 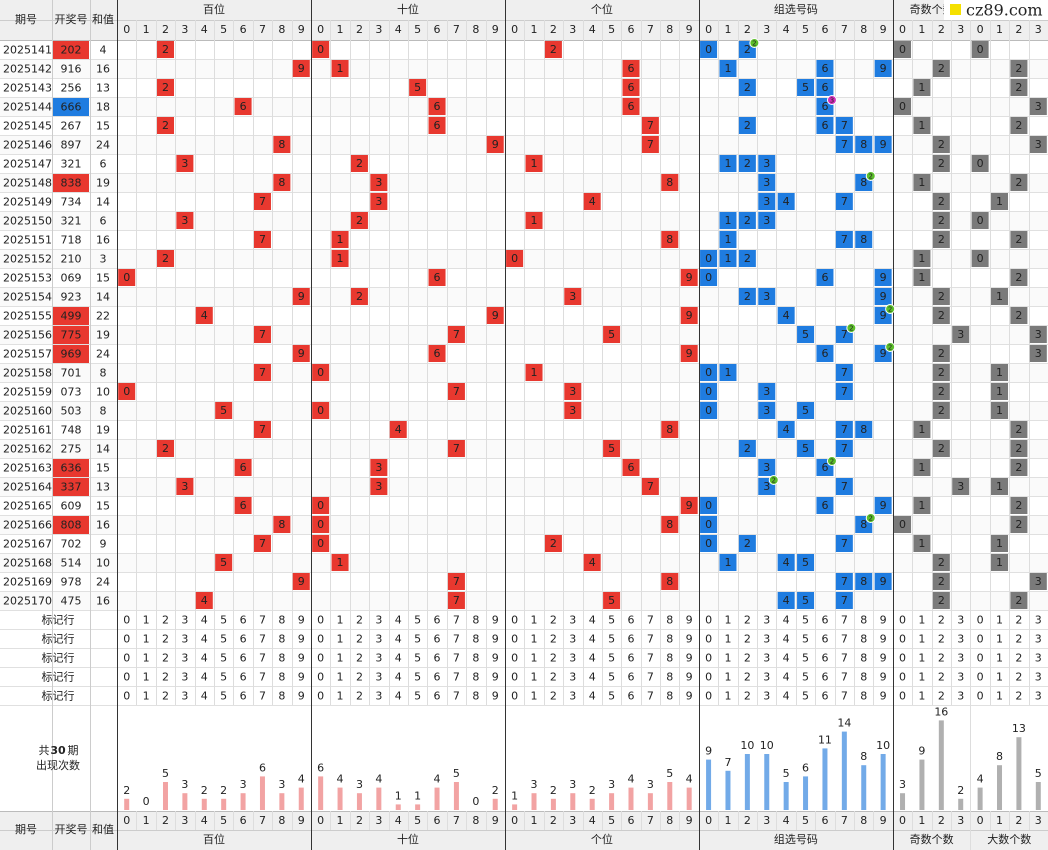 I want to click on ball-digit: 3, so click(x=766, y=163).